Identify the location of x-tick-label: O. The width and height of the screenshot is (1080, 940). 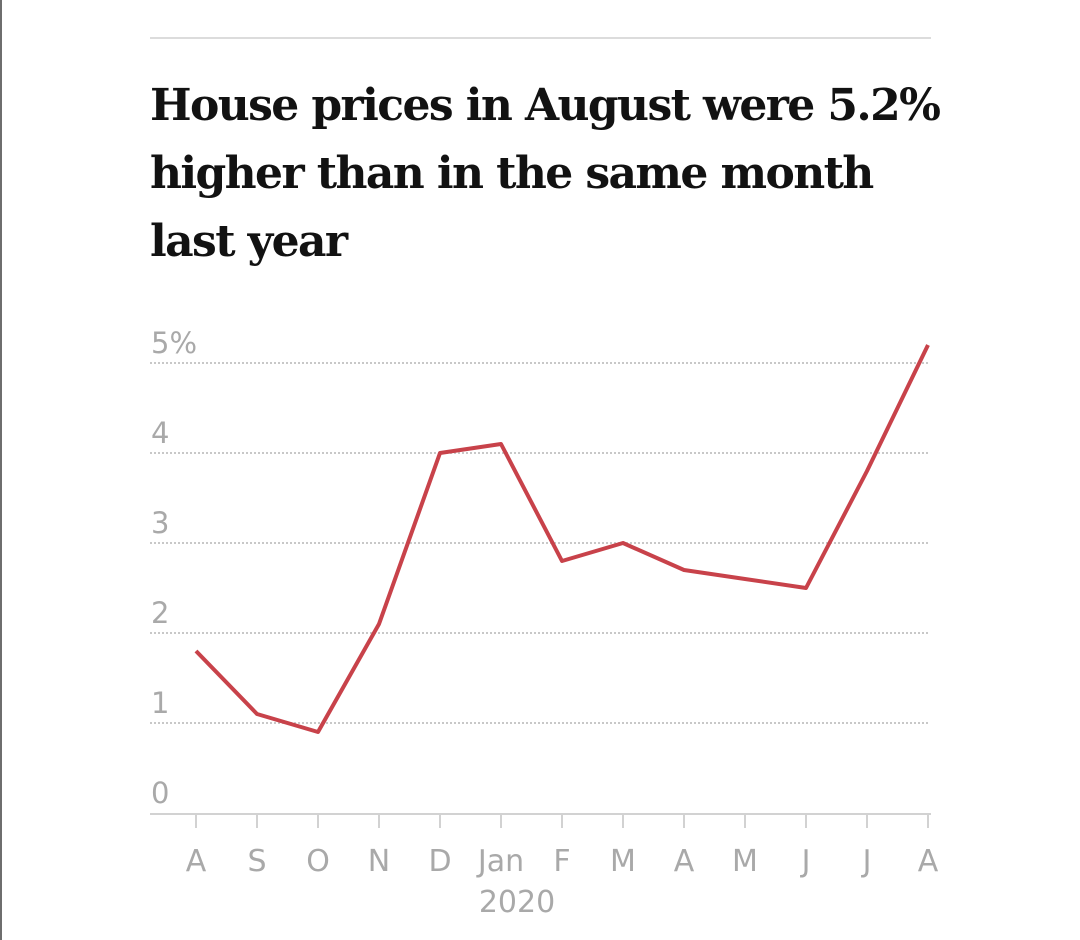
(318, 861).